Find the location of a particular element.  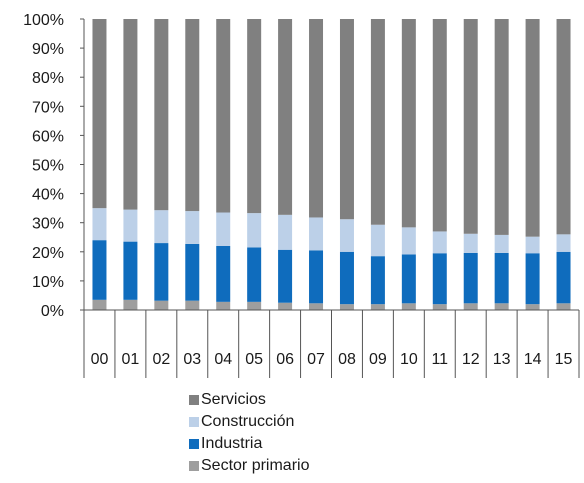

legend-item: Construcción is located at coordinates (249, 422).